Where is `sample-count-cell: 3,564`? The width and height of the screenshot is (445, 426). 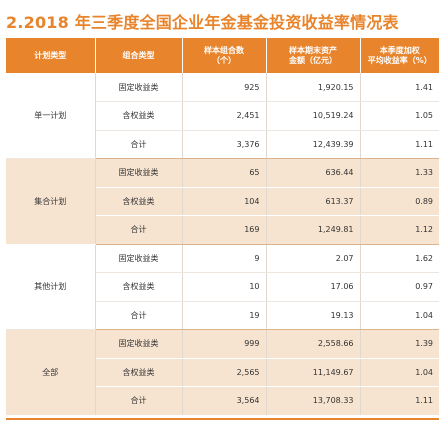 sample-count-cell: 3,564 is located at coordinates (224, 401).